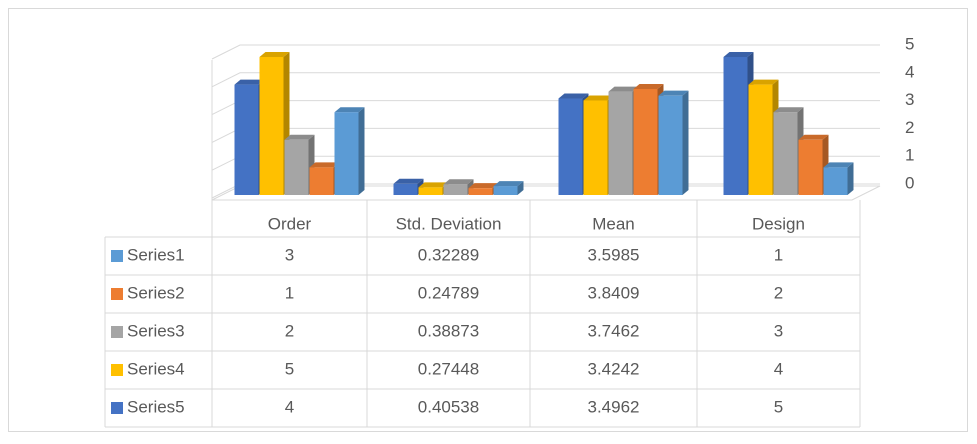  I want to click on table-cell: 0.40538, so click(448, 406).